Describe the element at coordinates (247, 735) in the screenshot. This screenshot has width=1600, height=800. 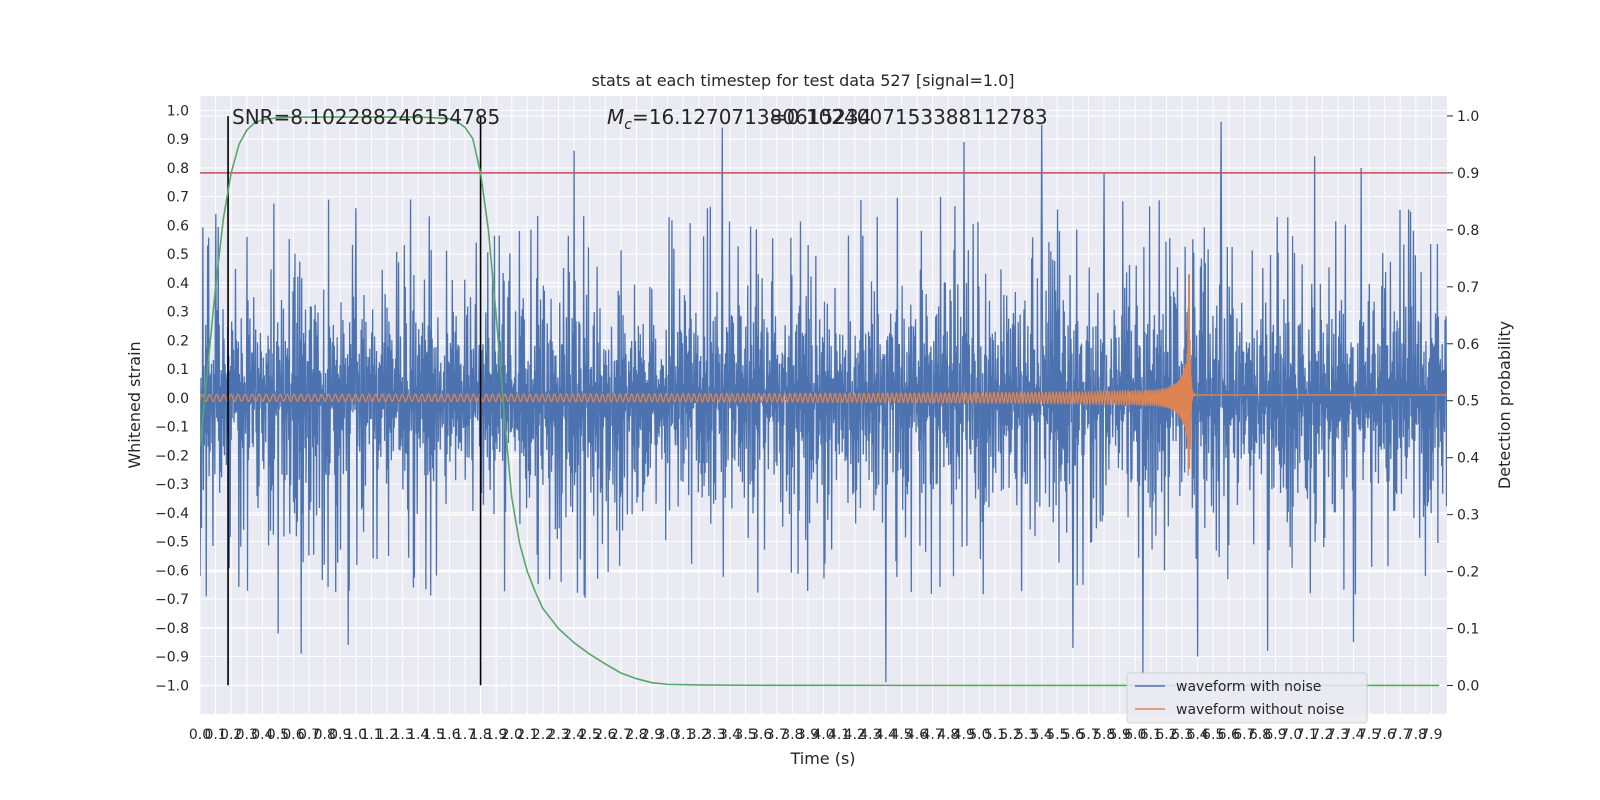
I see `x-tick-label: 0.3` at that location.